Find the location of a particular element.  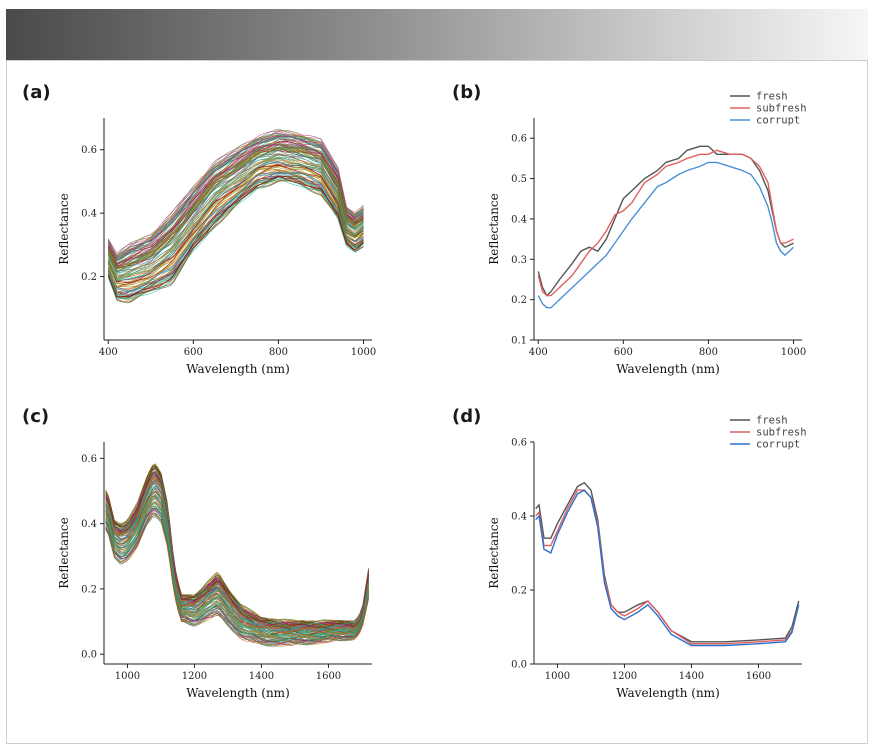

y-tick-label: 0.0 is located at coordinates (89, 655).